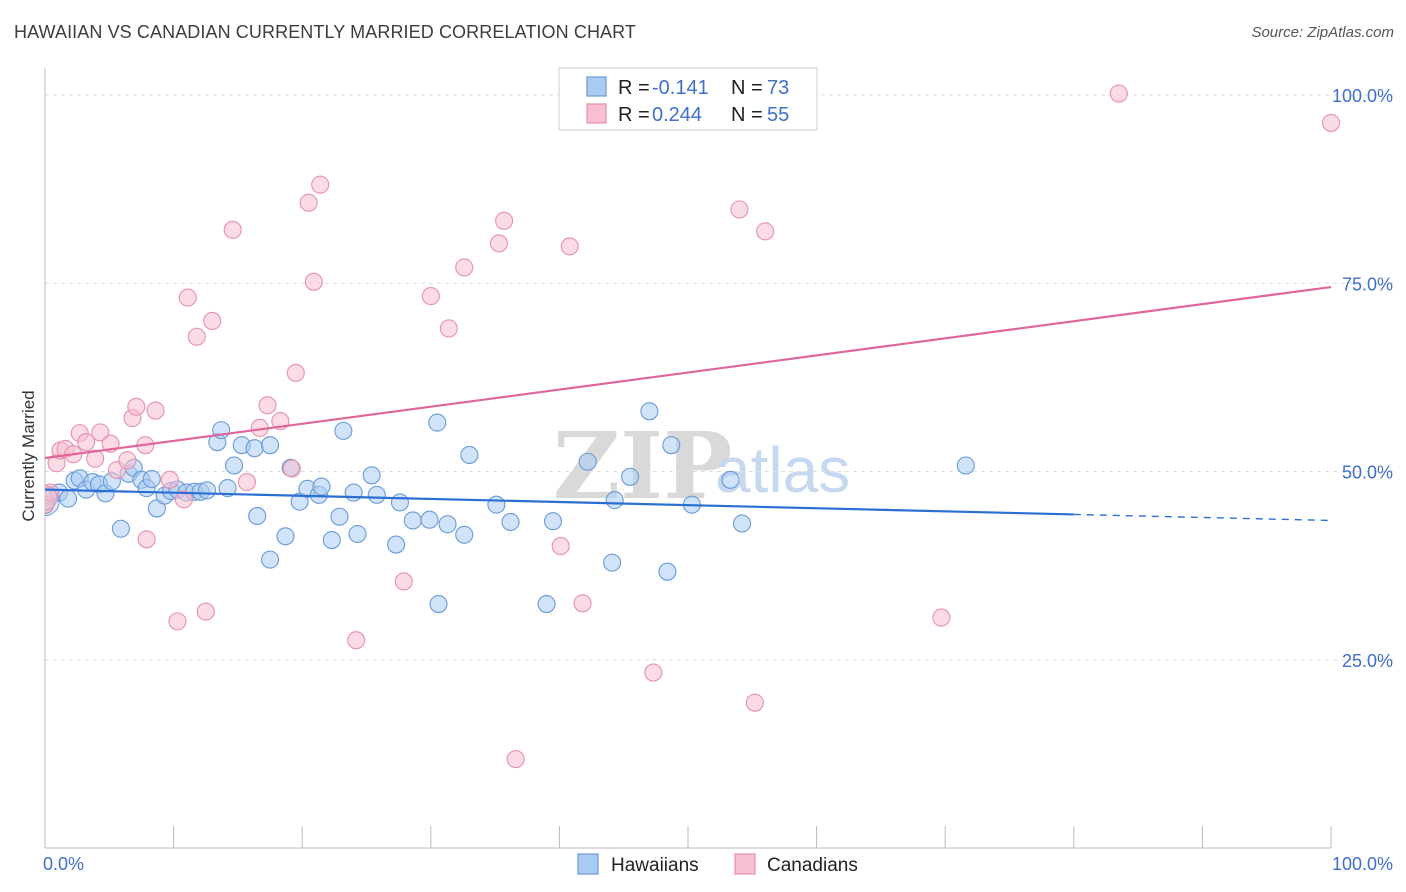 The height and width of the screenshot is (892, 1406). I want to click on y-tick-label: 50.0%, so click(1367, 473).